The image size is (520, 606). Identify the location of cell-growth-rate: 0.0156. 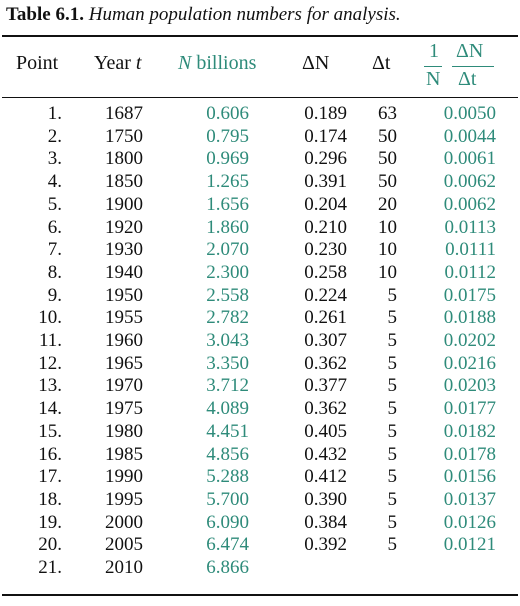
(469, 477).